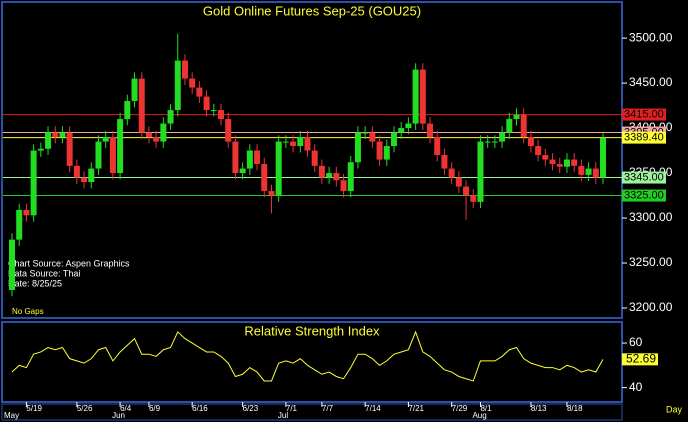  What do you see at coordinates (118, 415) in the screenshot?
I see `month-label: Jun` at bounding box center [118, 415].